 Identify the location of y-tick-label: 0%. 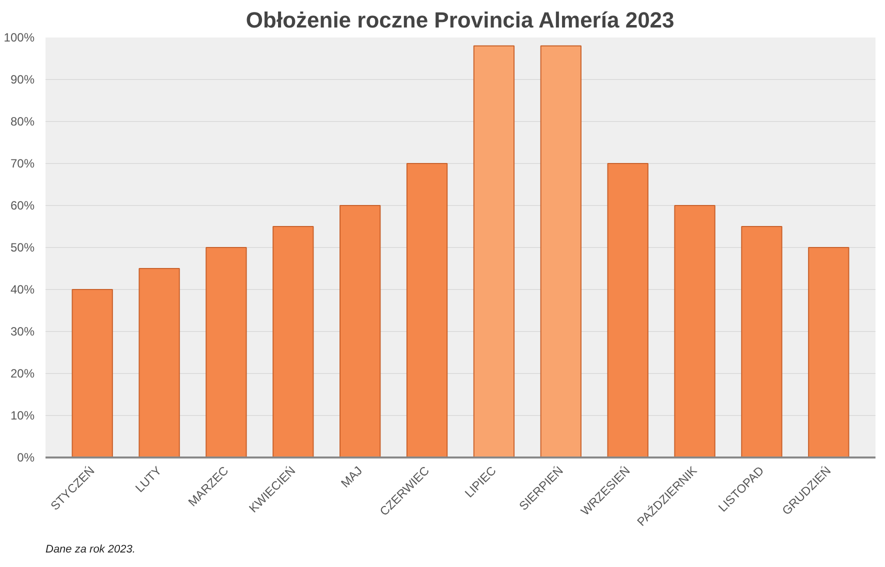
(26, 457).